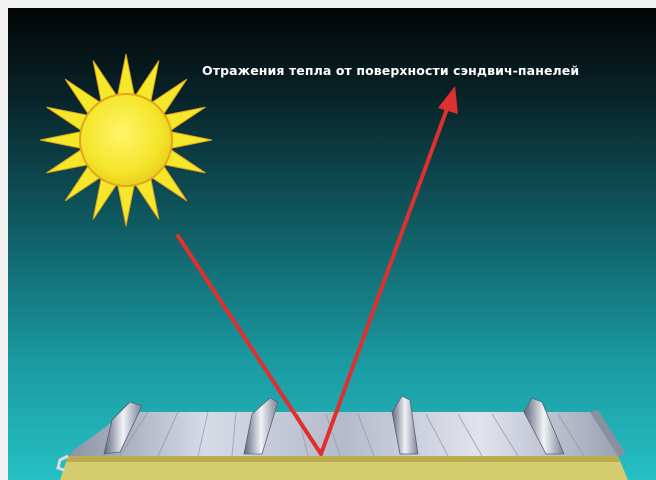 The image size is (656, 480). I want to click on incident-heat-ray, so click(249, 345).